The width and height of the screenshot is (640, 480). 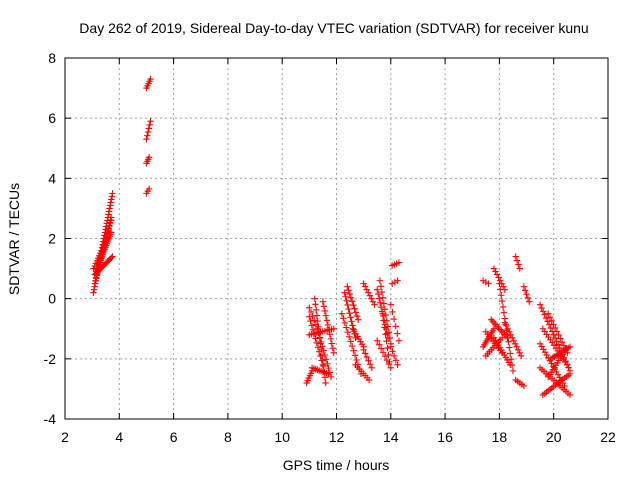 I want to click on y-tick-label: -4, so click(x=50, y=419).